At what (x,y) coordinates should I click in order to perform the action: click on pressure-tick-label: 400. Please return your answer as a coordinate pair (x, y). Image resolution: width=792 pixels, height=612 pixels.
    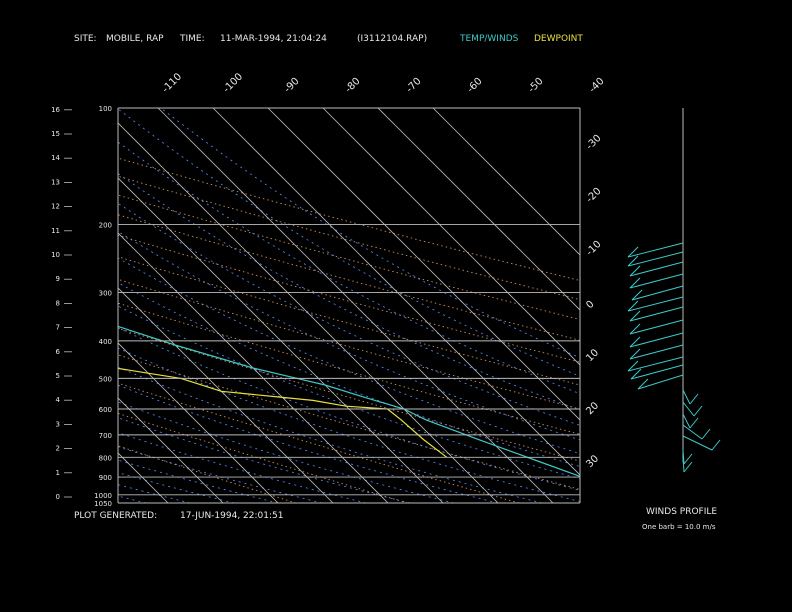
    Looking at the image, I should click on (105, 342).